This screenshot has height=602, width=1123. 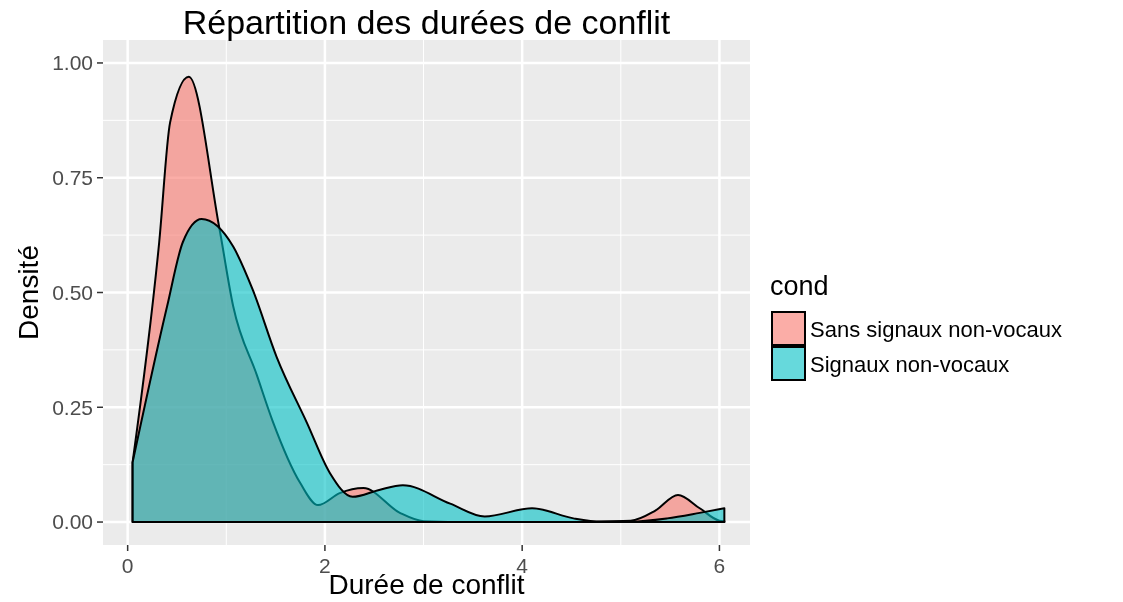 I want to click on legend-title: cond, so click(x=799, y=286).